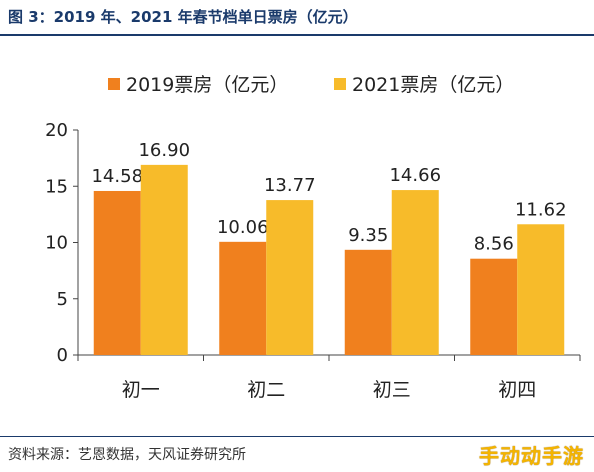 The width and height of the screenshot is (594, 472). I want to click on data-label: 14.58, so click(117, 176).